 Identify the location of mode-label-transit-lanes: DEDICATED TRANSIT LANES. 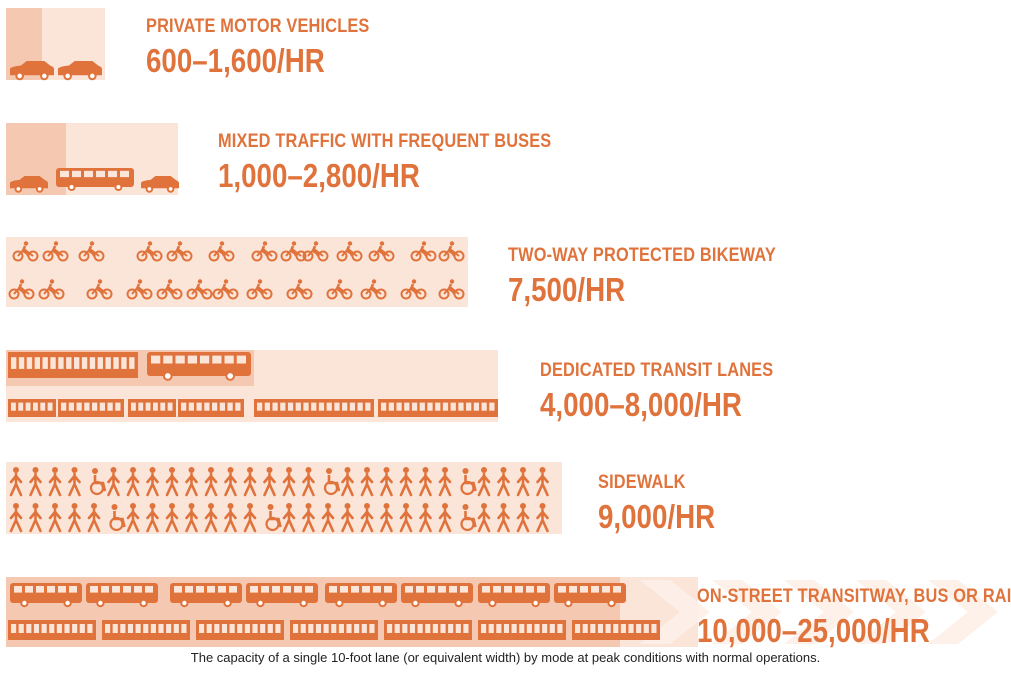
(657, 370).